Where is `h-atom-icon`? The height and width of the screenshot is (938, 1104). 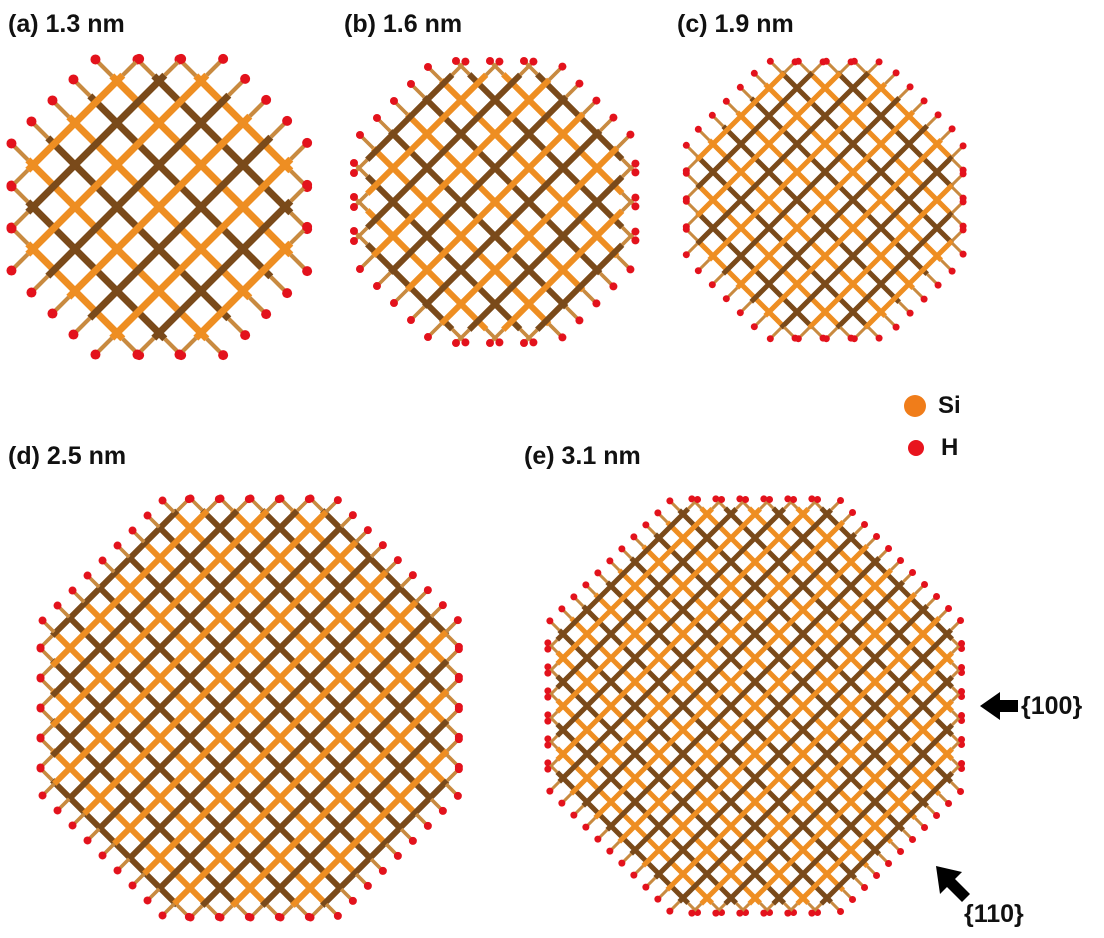
h-atom-icon is located at coordinates (916, 448).